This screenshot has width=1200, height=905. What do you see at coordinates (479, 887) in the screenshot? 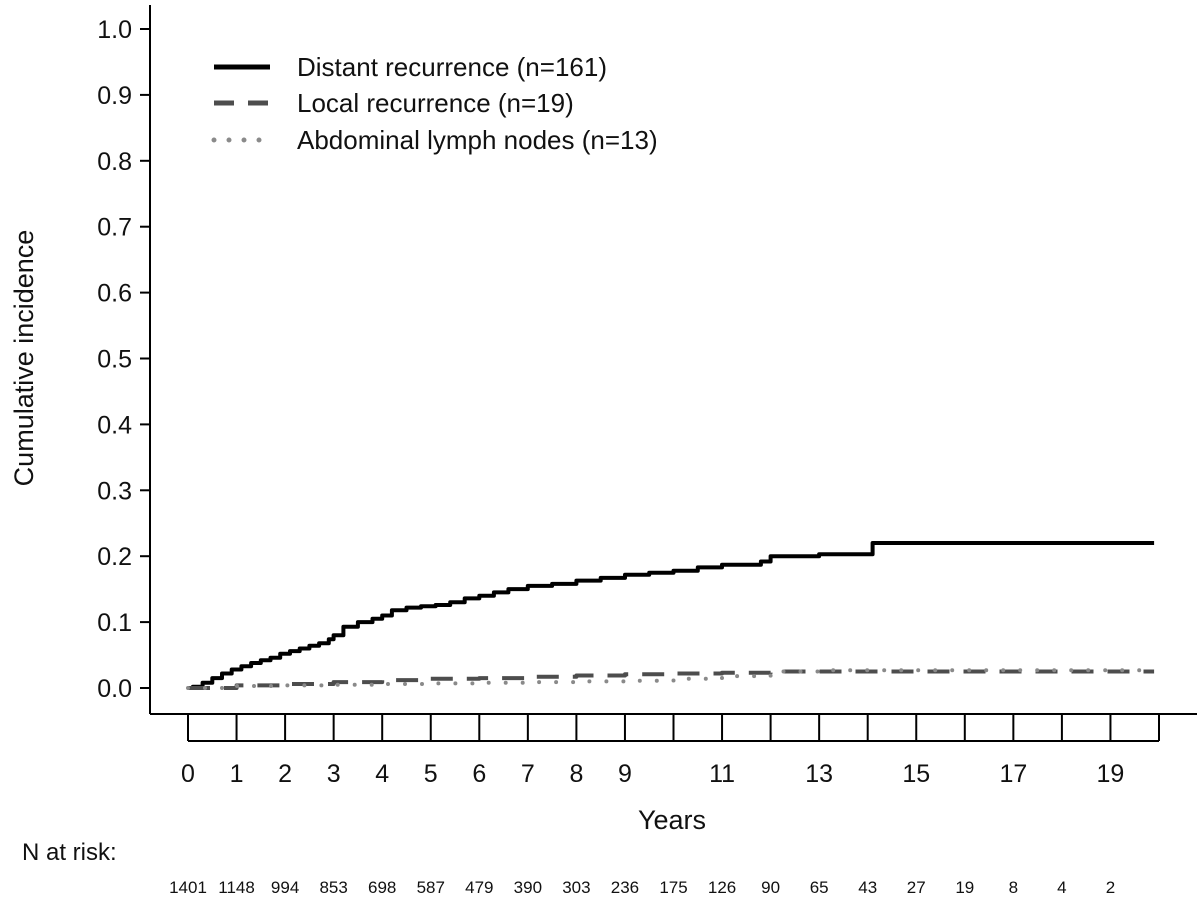
I see `risk-count: 479` at bounding box center [479, 887].